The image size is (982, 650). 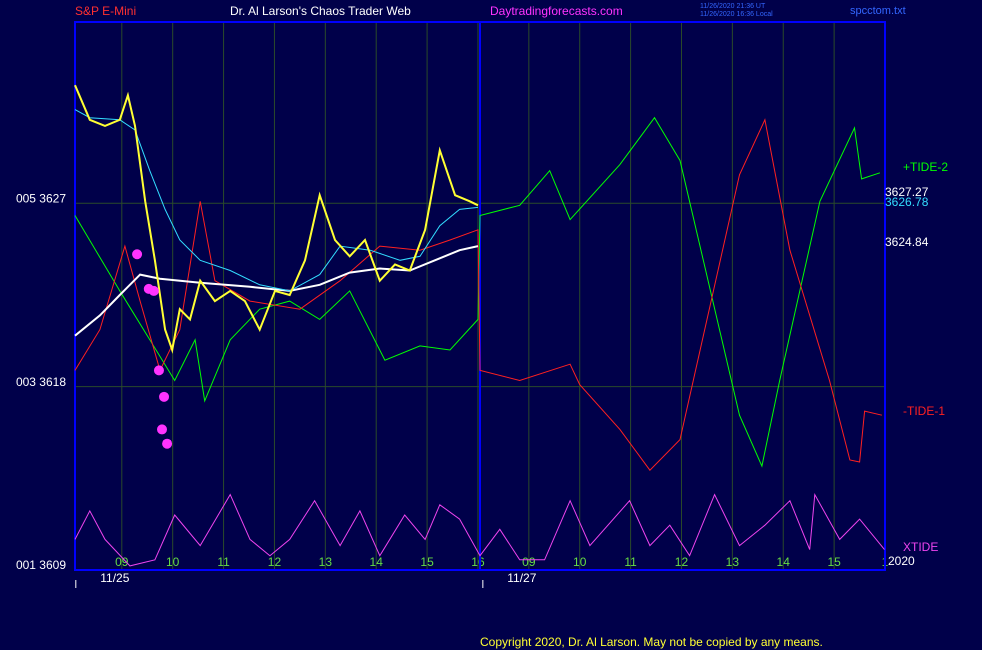 What do you see at coordinates (479, 529) in the screenshot?
I see `series-line` at bounding box center [479, 529].